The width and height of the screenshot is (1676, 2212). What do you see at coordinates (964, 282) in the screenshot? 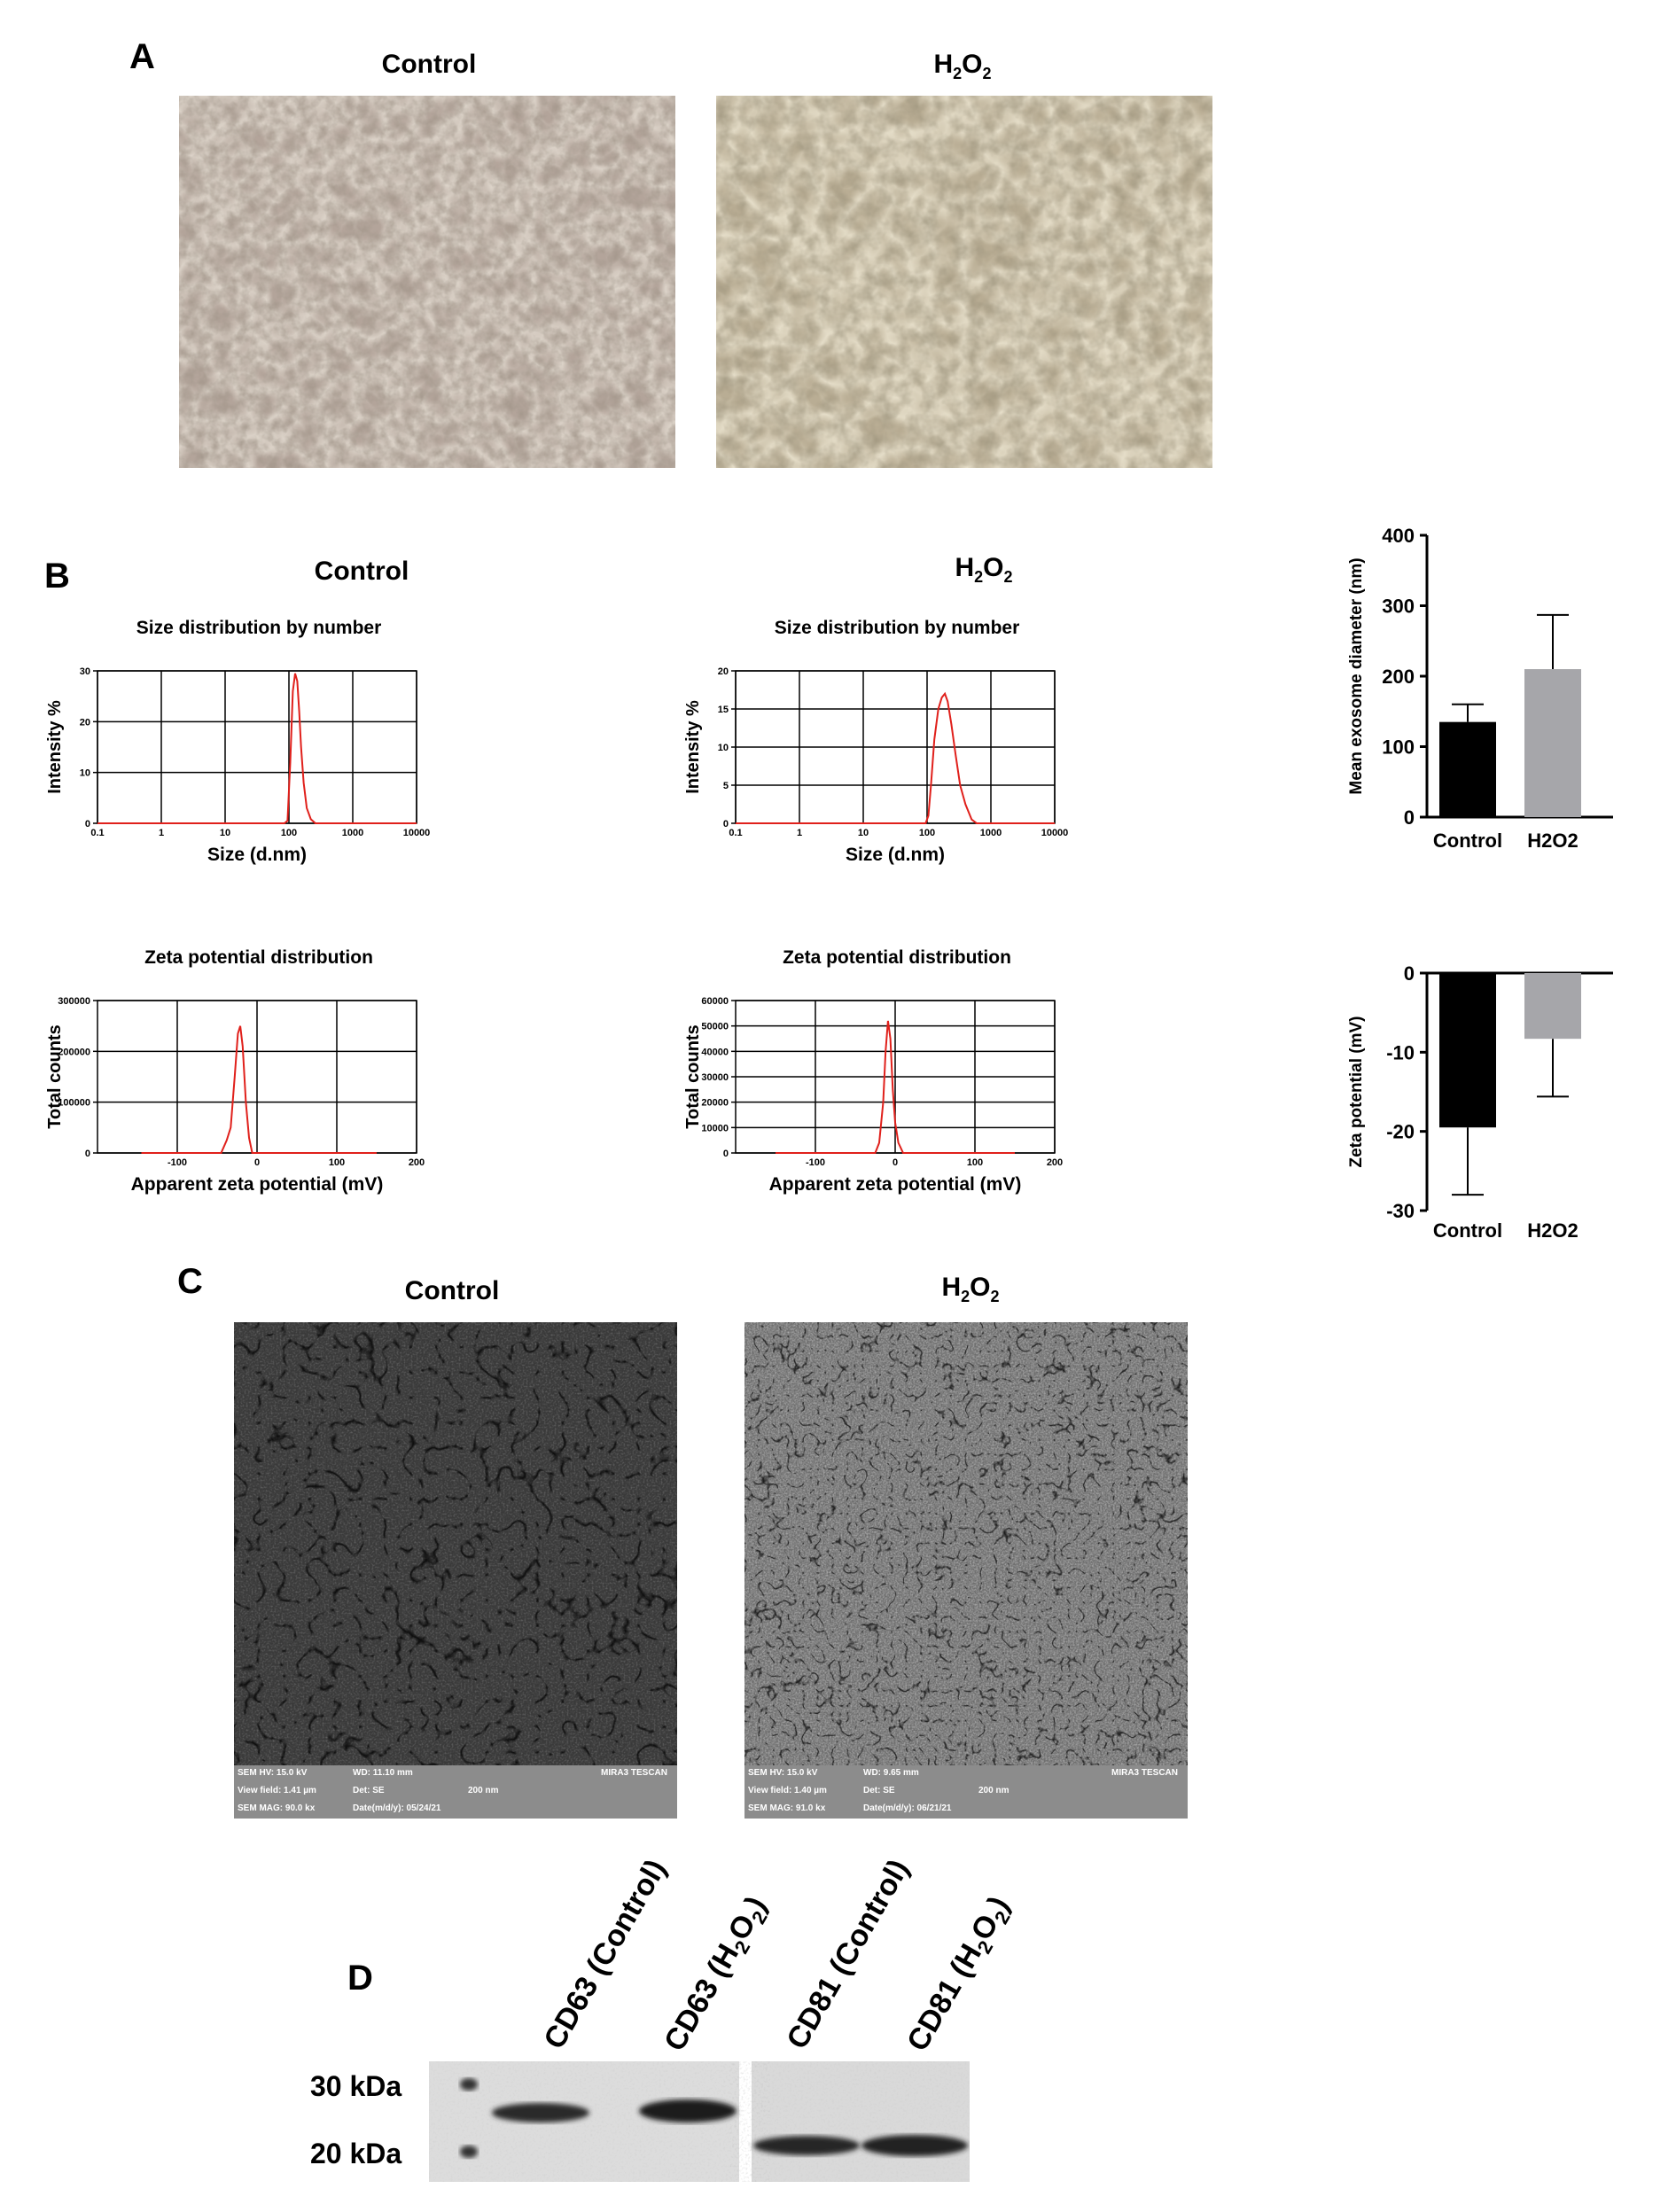
I see `h2o2-cell-micrograph` at bounding box center [964, 282].